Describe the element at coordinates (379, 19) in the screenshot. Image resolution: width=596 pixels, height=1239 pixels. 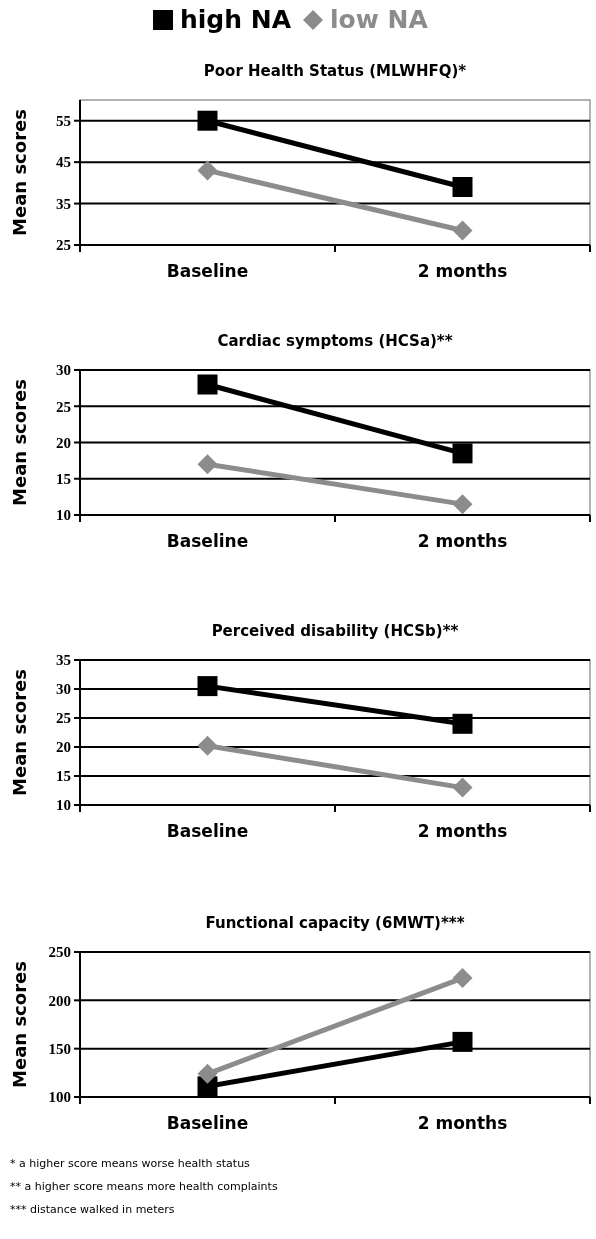
I see `legend-label: low NA` at that location.